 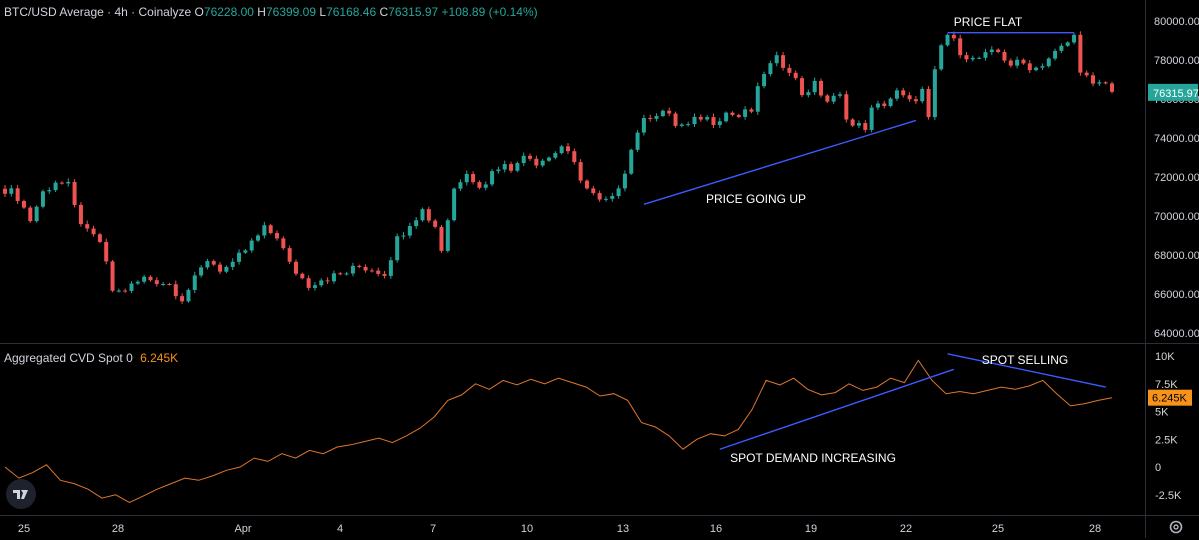 What do you see at coordinates (1176, 256) in the screenshot?
I see `price-tick-label: 68000.00` at bounding box center [1176, 256].